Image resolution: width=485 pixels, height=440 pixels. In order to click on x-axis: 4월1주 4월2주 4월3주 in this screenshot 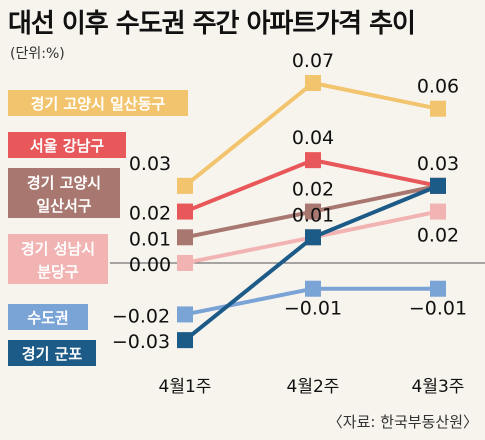, I will do `click(312, 387)`.